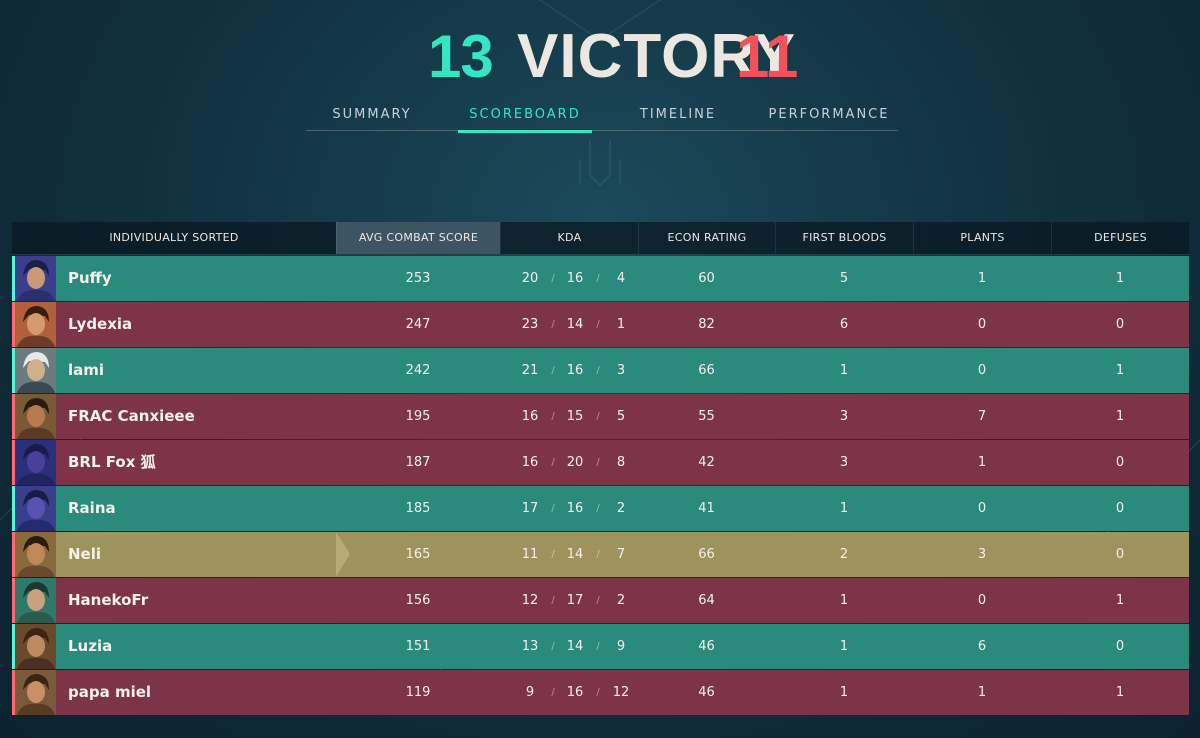  I want to click on assists-value: 9, so click(621, 646).